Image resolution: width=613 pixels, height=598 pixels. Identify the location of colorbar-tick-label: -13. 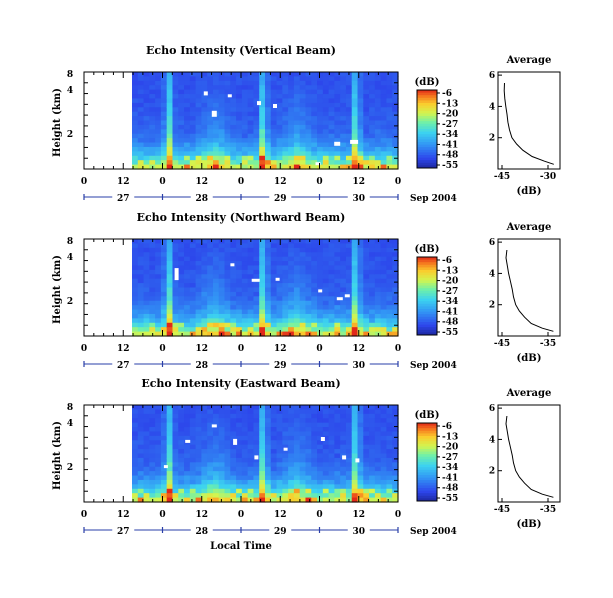
(450, 104).